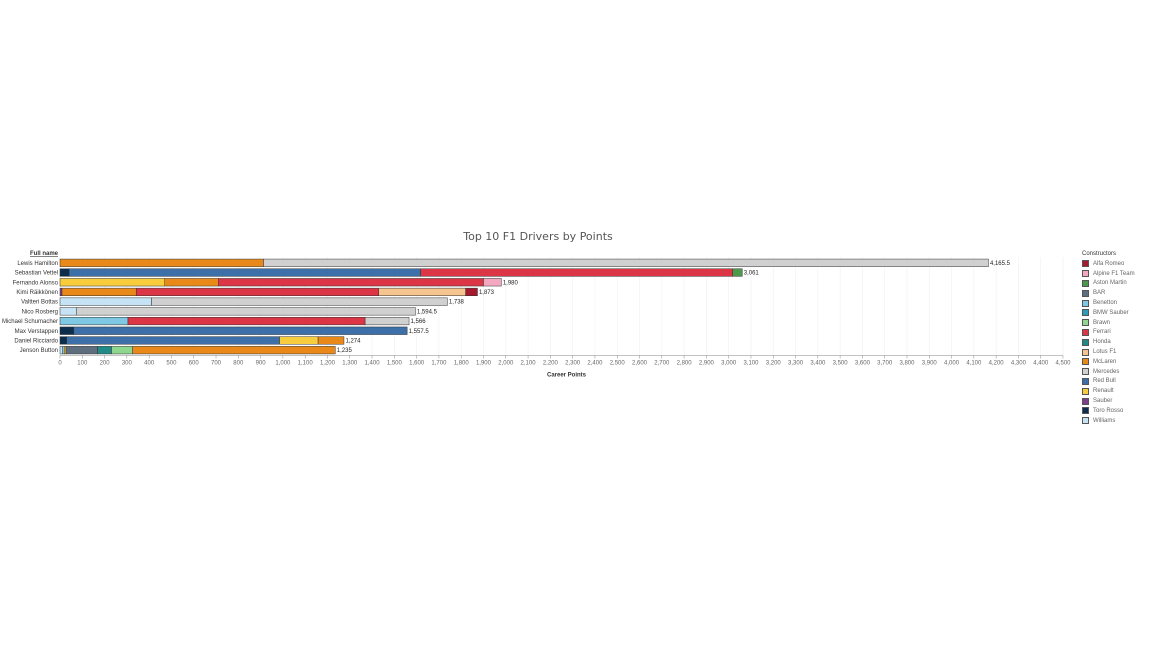 This screenshot has height=650, width=1150. I want to click on total-data-label: 1,594.5, so click(427, 312).